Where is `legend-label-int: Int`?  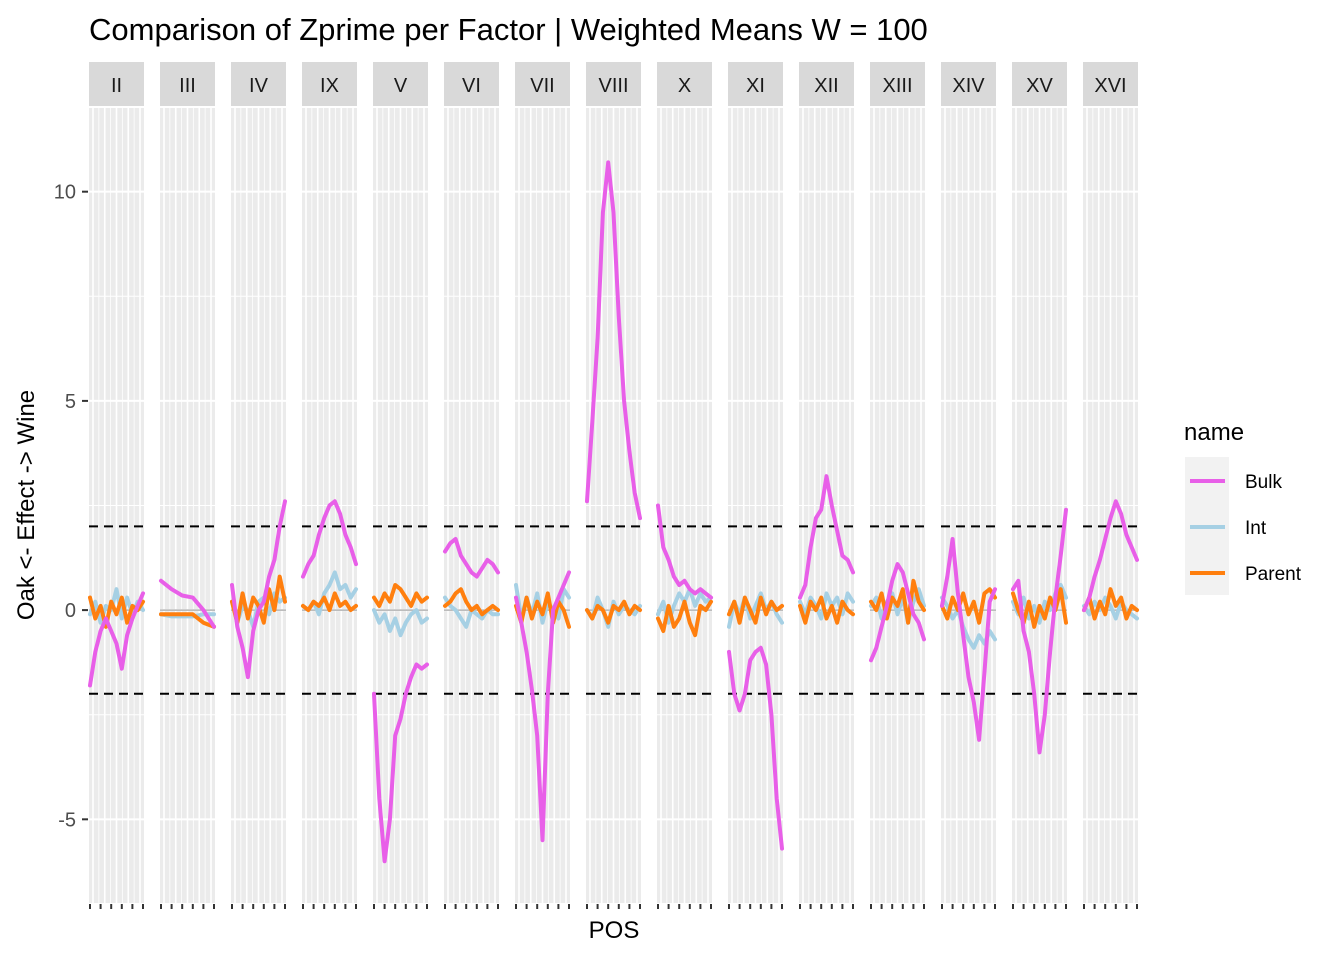 legend-label-int: Int is located at coordinates (1256, 528).